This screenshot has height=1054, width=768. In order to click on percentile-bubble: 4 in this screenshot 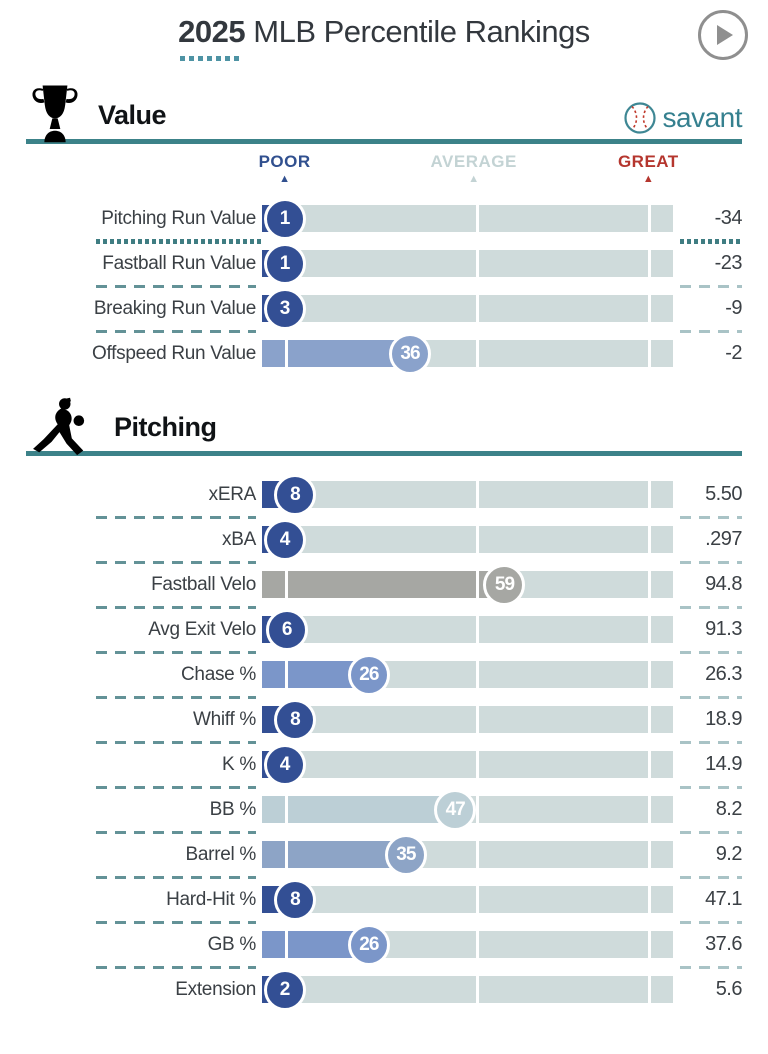, I will do `click(284, 539)`.